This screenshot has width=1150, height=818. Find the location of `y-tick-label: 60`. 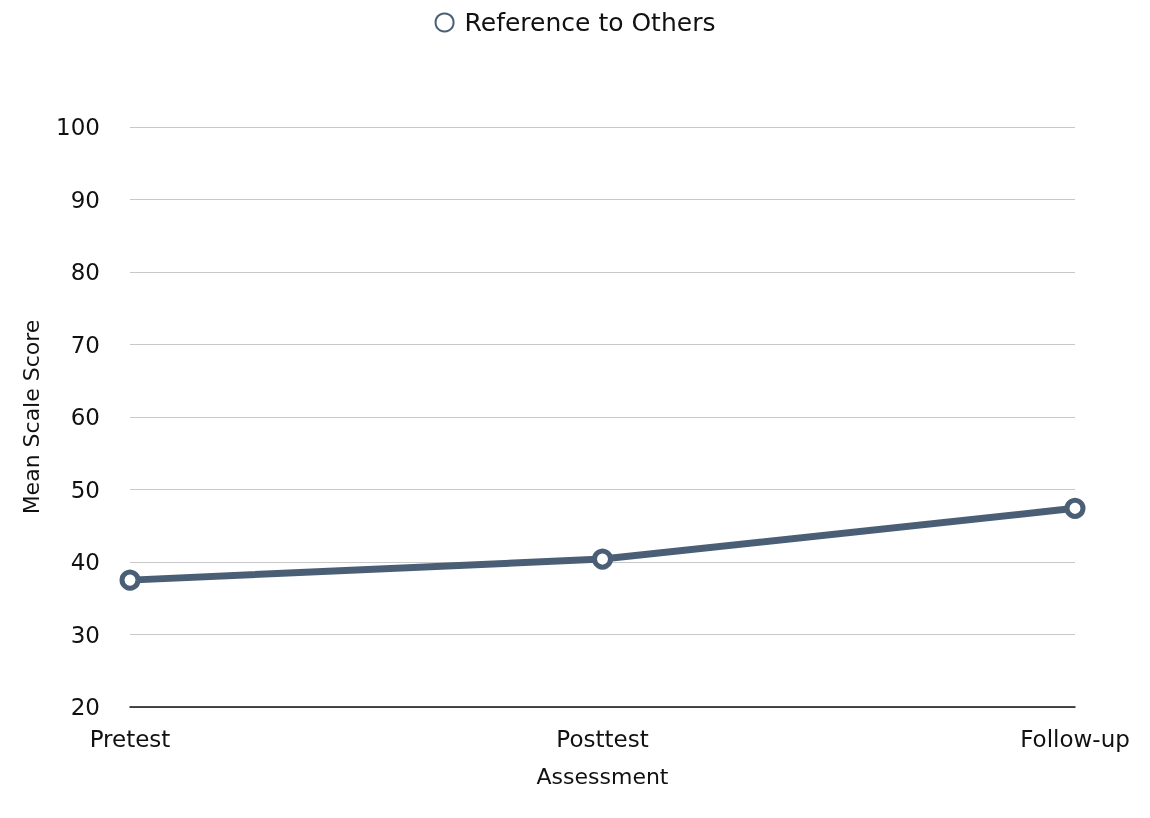

y-tick-label: 60 is located at coordinates (85, 417).